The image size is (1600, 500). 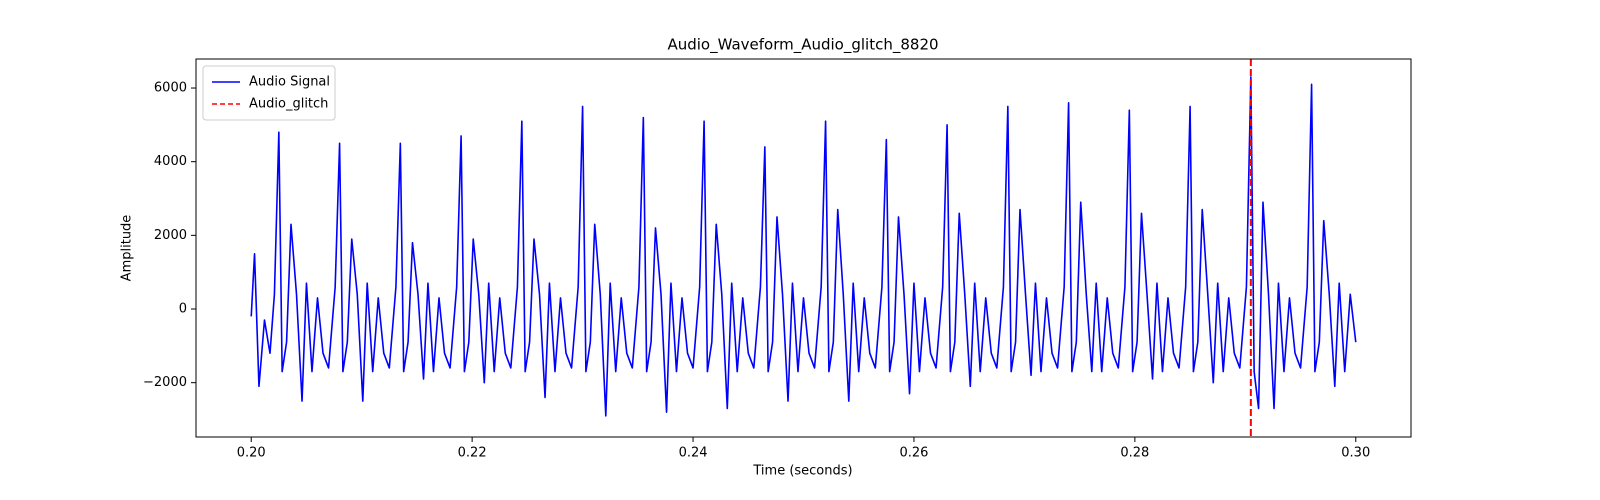 I want to click on y-tick-label: 6000, so click(x=170, y=88).